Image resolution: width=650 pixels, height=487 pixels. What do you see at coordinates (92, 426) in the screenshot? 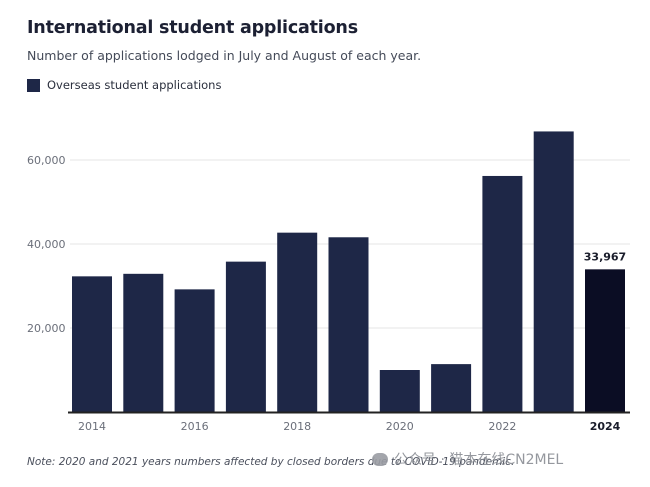
I see `x-tick-label: 2014` at bounding box center [92, 426].